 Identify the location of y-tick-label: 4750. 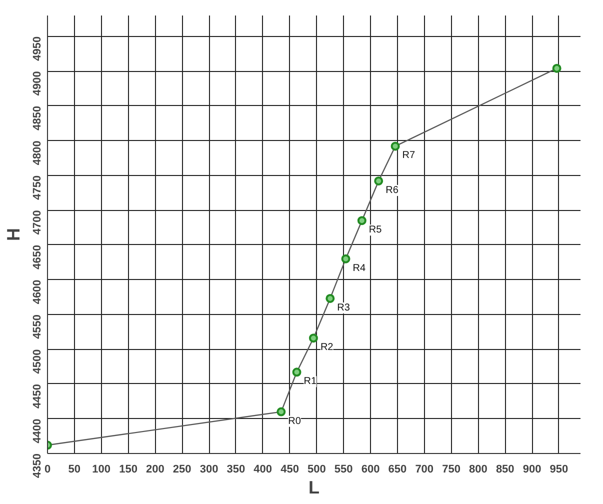
(38, 187).